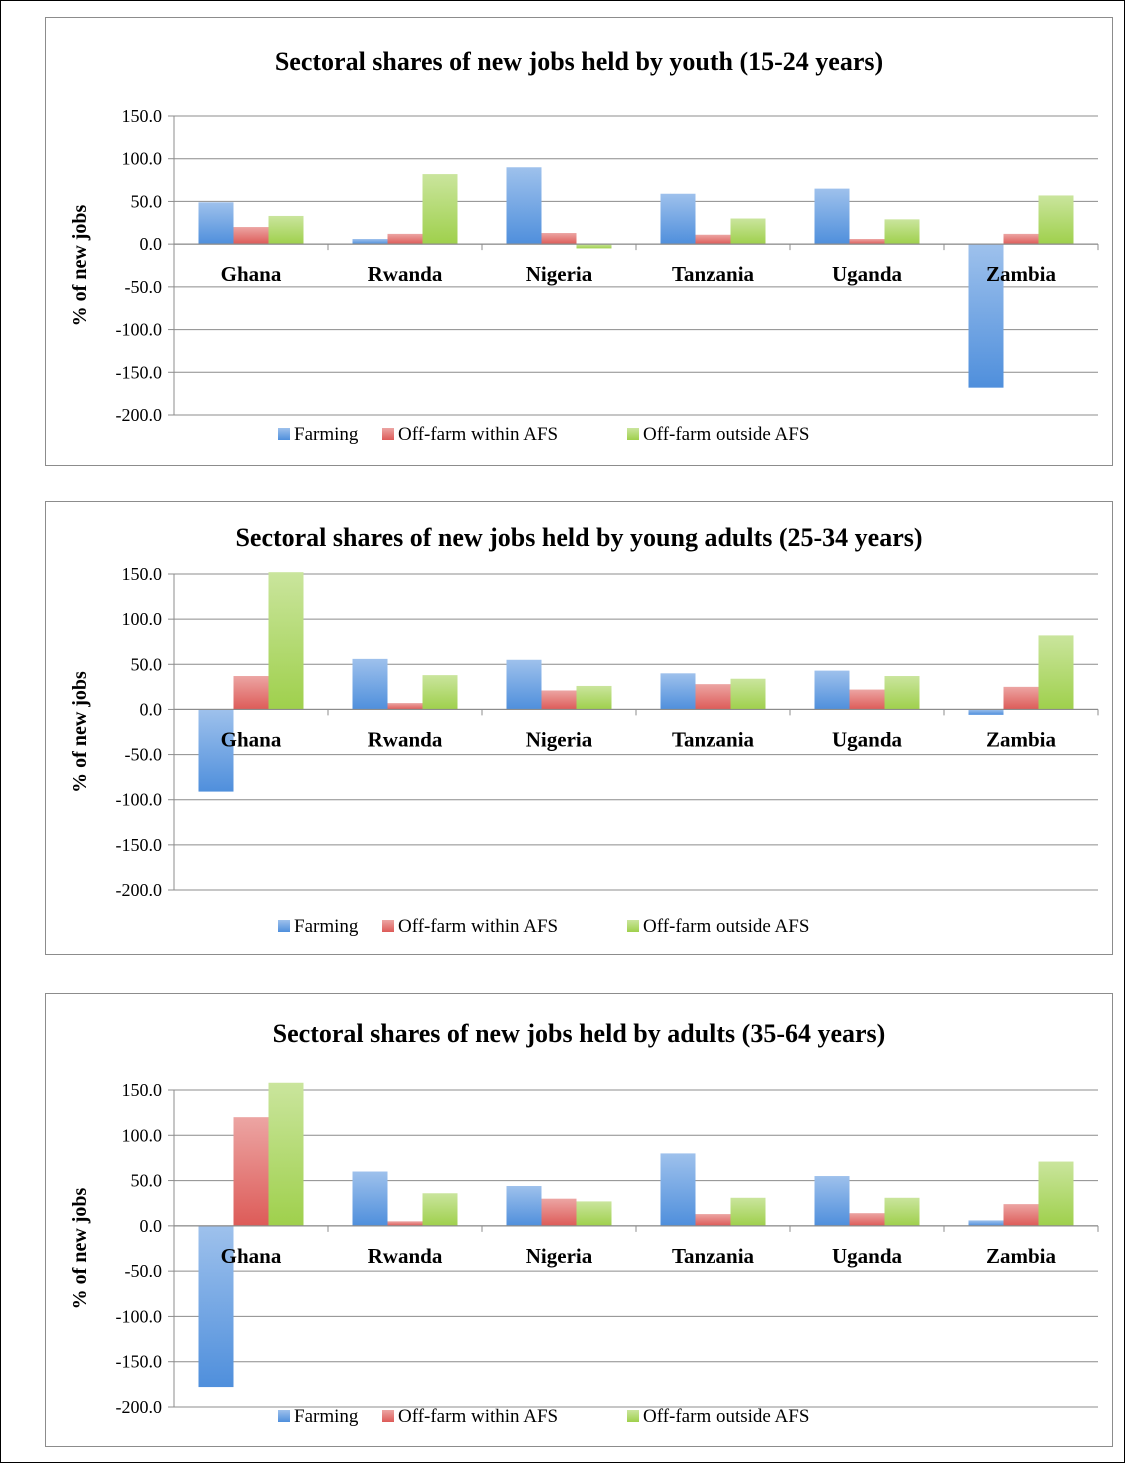  What do you see at coordinates (251, 739) in the screenshot?
I see `category-label: Ghana` at bounding box center [251, 739].